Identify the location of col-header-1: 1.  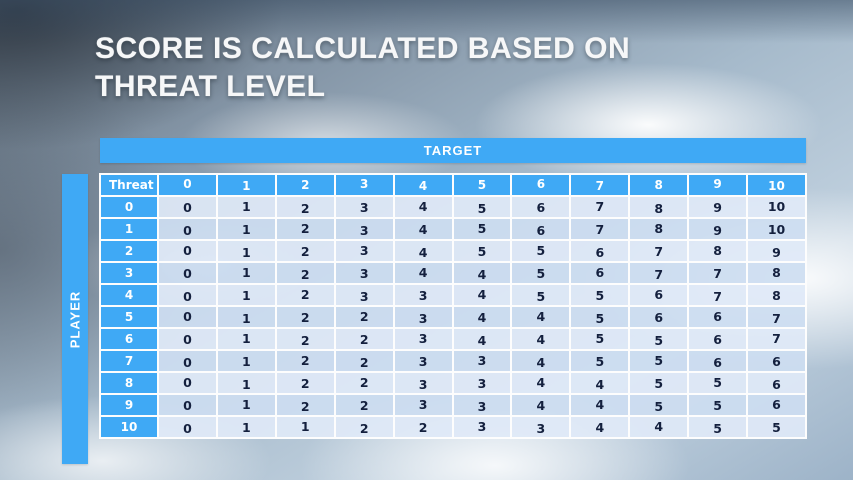
(246, 185).